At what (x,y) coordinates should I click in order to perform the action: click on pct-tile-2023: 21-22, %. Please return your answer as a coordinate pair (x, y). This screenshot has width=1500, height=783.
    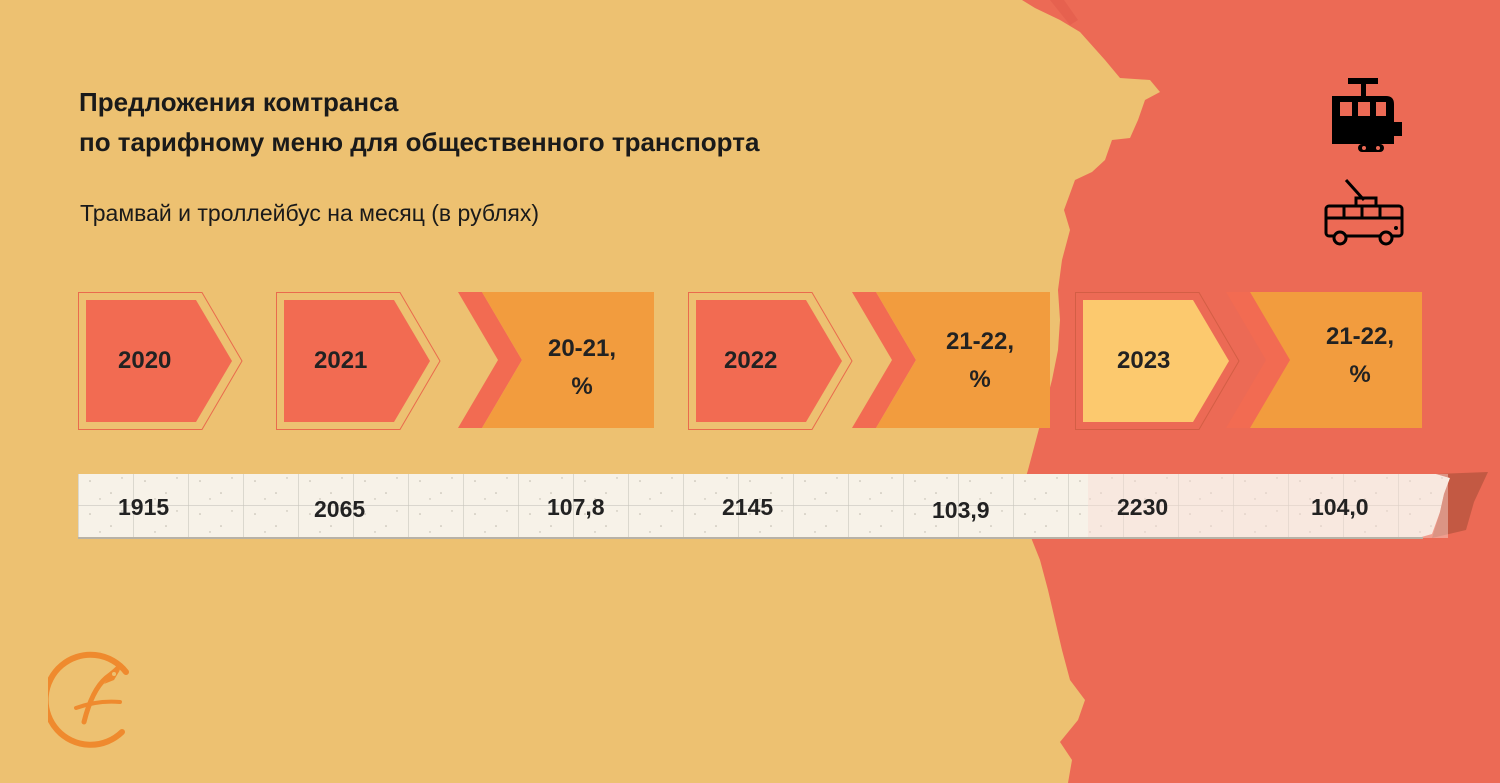
    Looking at the image, I should click on (1324, 360).